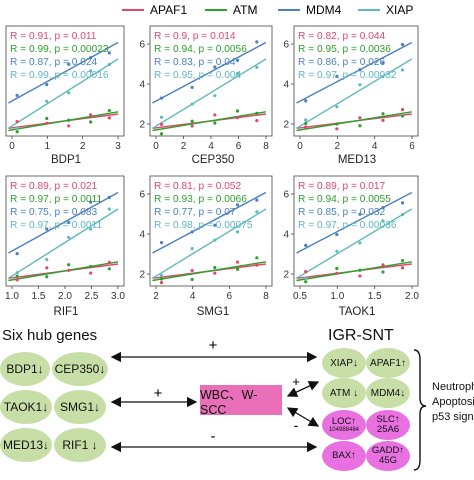 This screenshot has width=474, height=480. Describe the element at coordinates (200, 199) in the screenshot. I see `stat-label: R = 0.93, p = 0.0066` at that location.